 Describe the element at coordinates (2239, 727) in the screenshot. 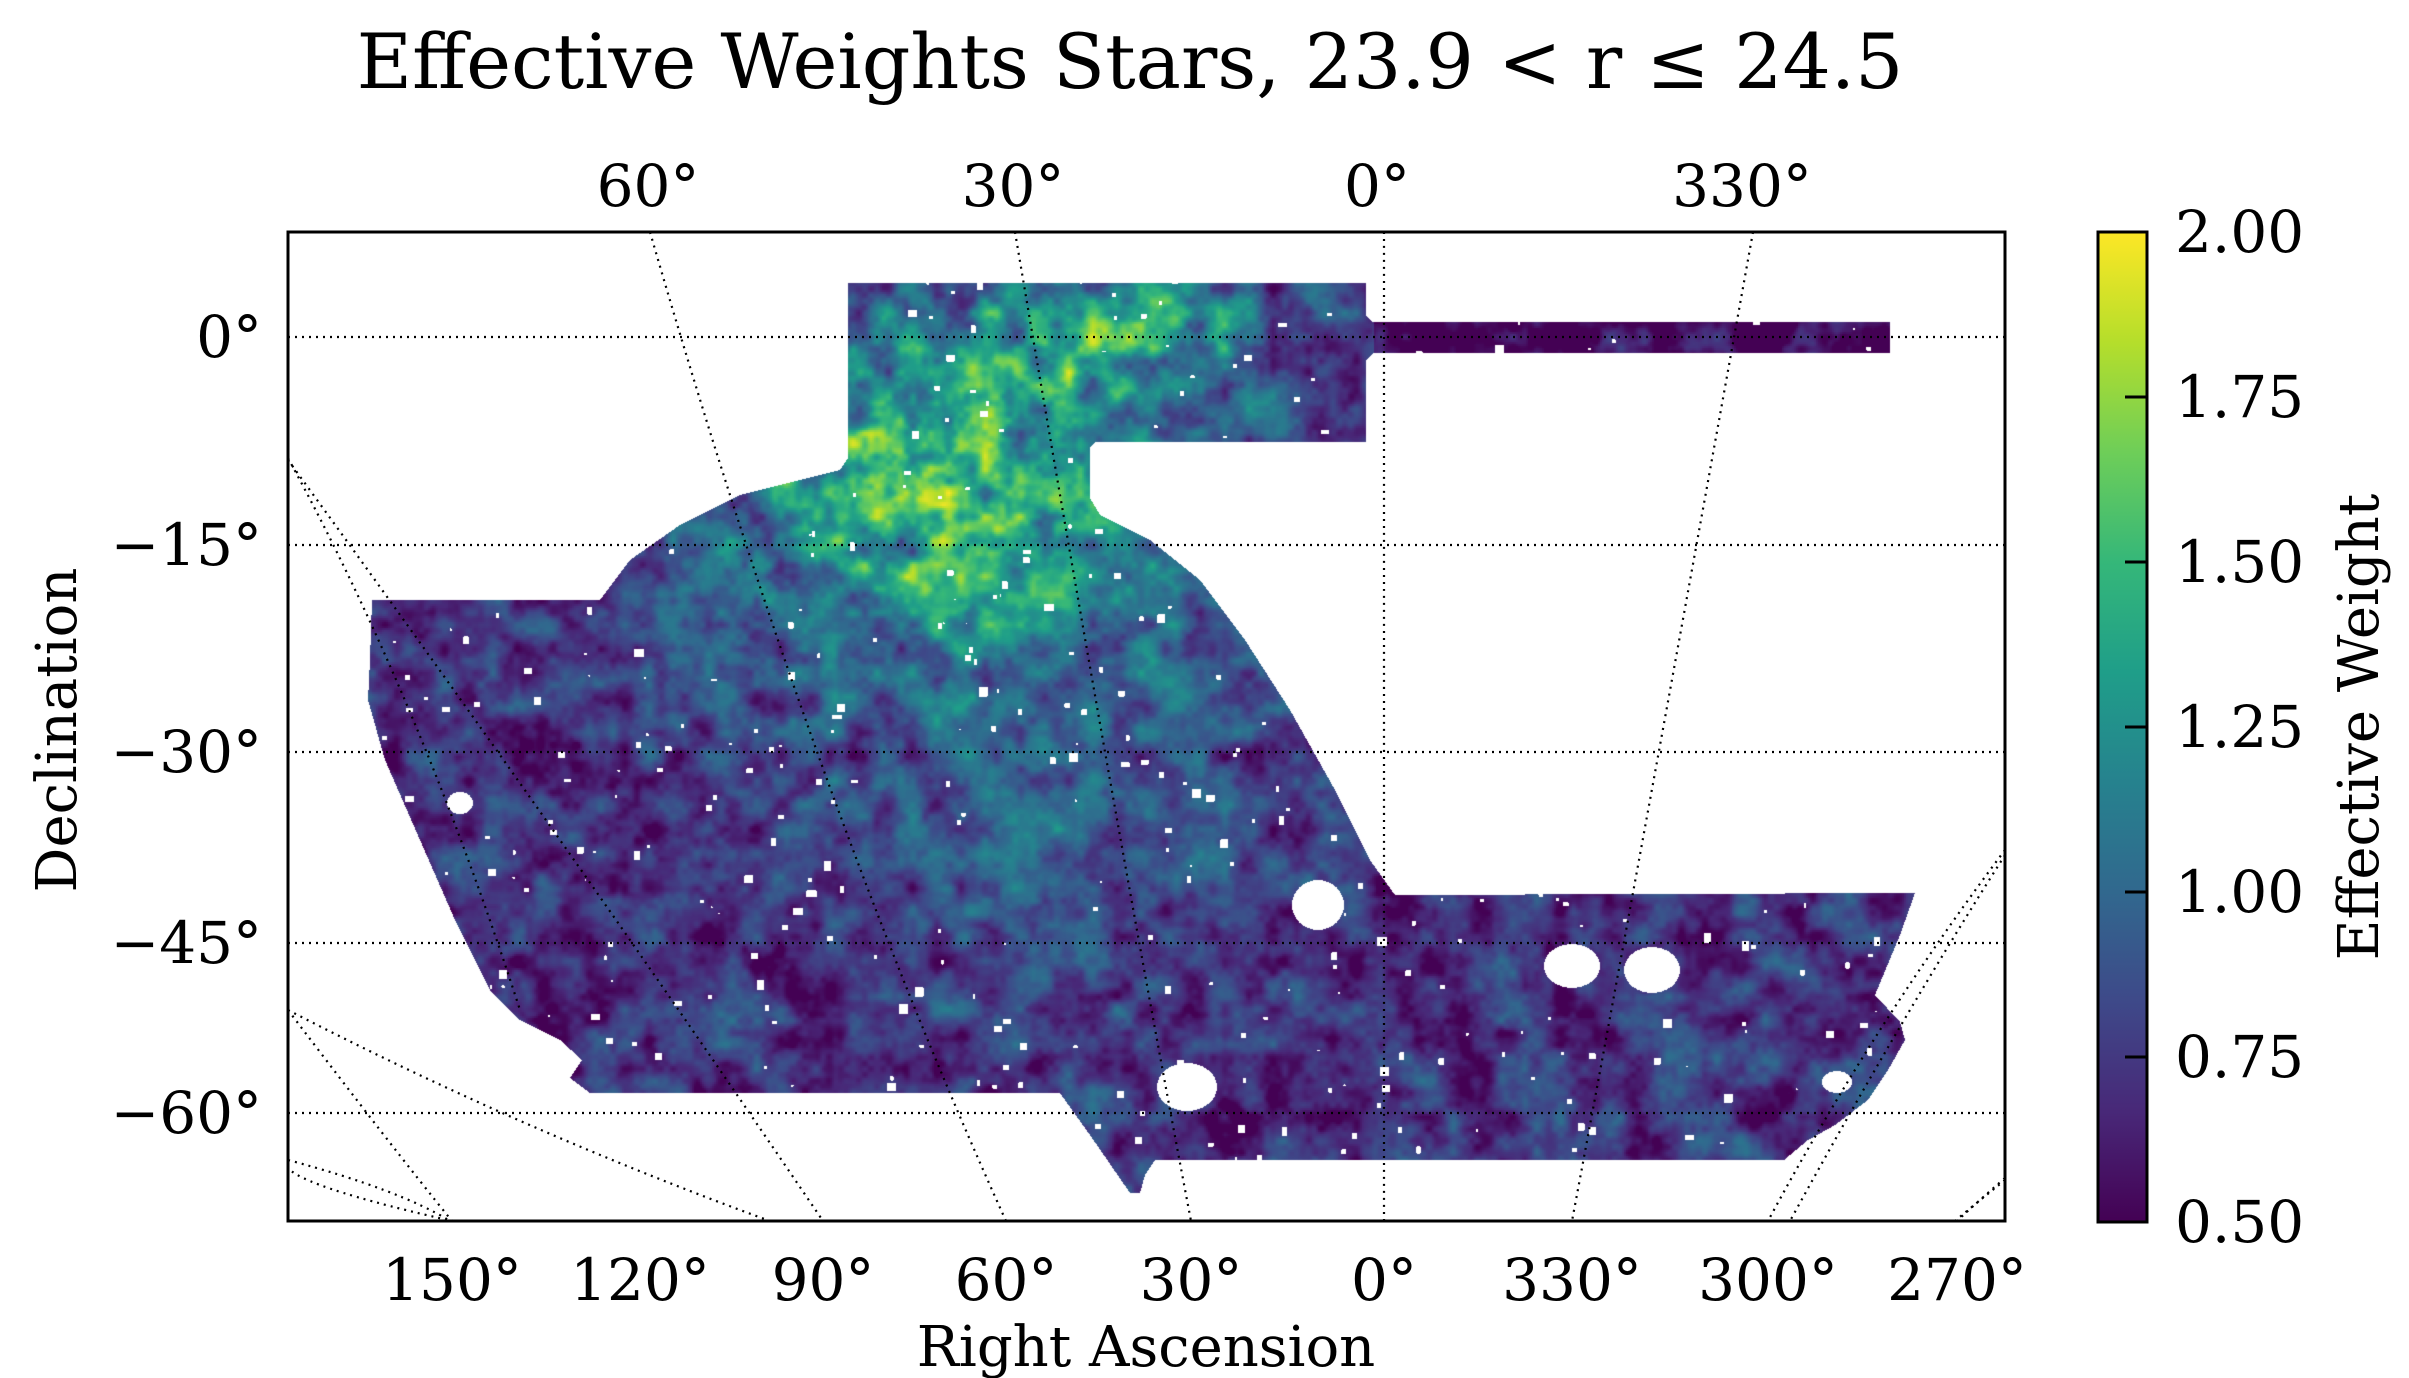

I see `colorbar-tick-label: 1.25` at that location.